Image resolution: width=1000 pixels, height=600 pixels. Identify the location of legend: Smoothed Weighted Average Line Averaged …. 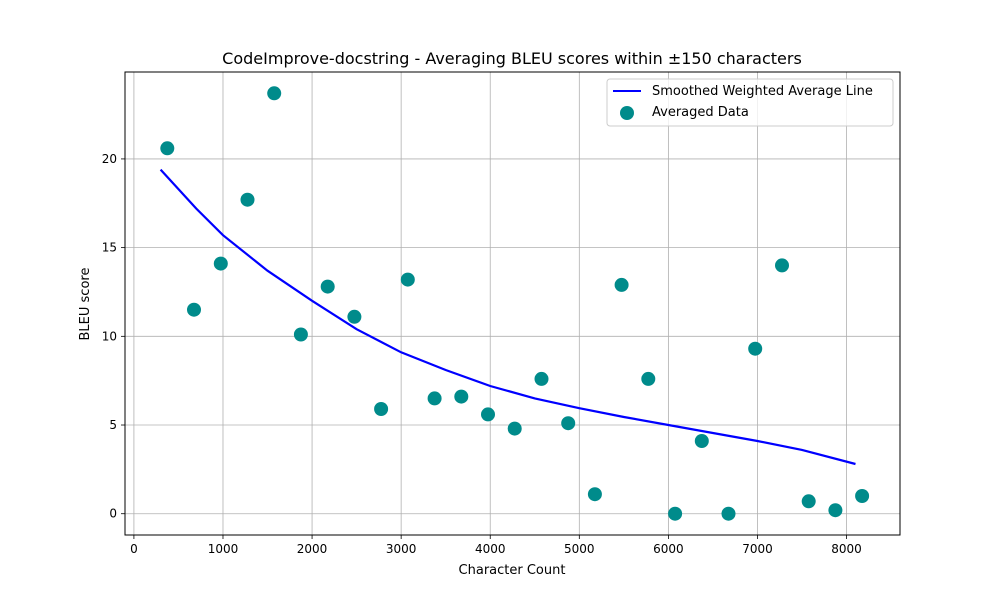
(750, 102).